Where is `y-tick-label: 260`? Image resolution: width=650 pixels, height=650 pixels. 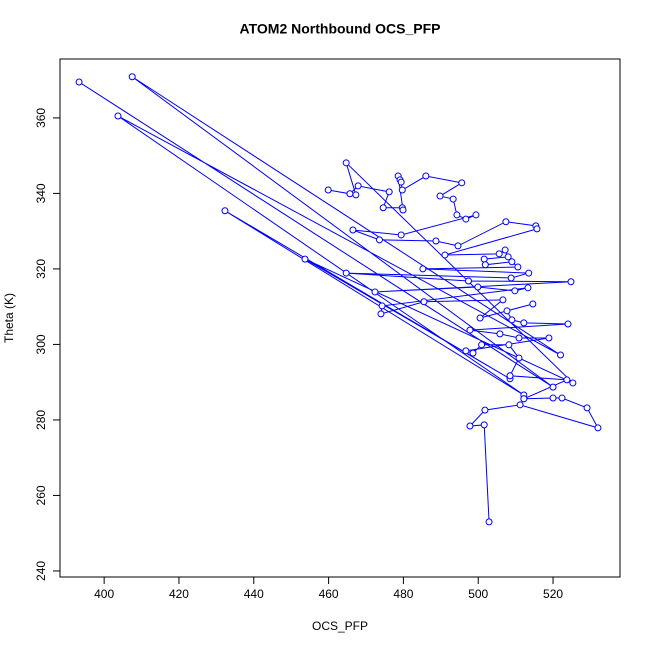 y-tick-label: 260 is located at coordinates (41, 495).